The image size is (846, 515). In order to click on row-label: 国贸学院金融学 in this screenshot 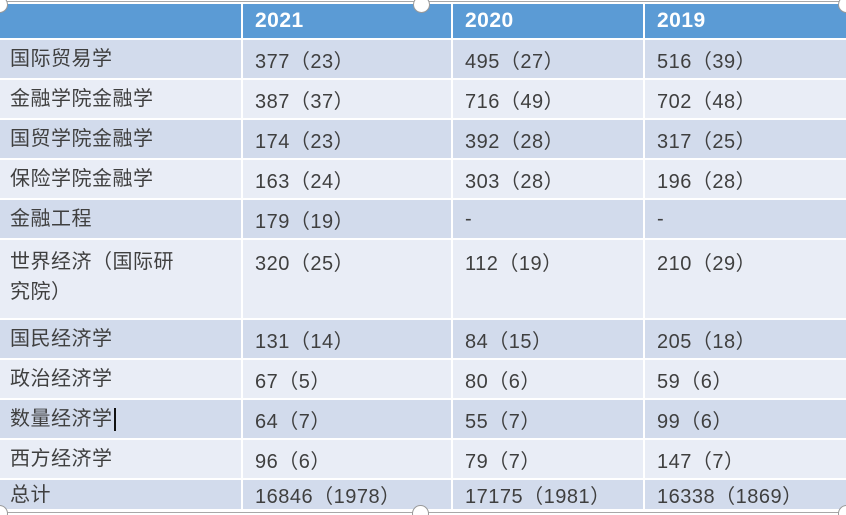, I will do `click(120, 139)`.